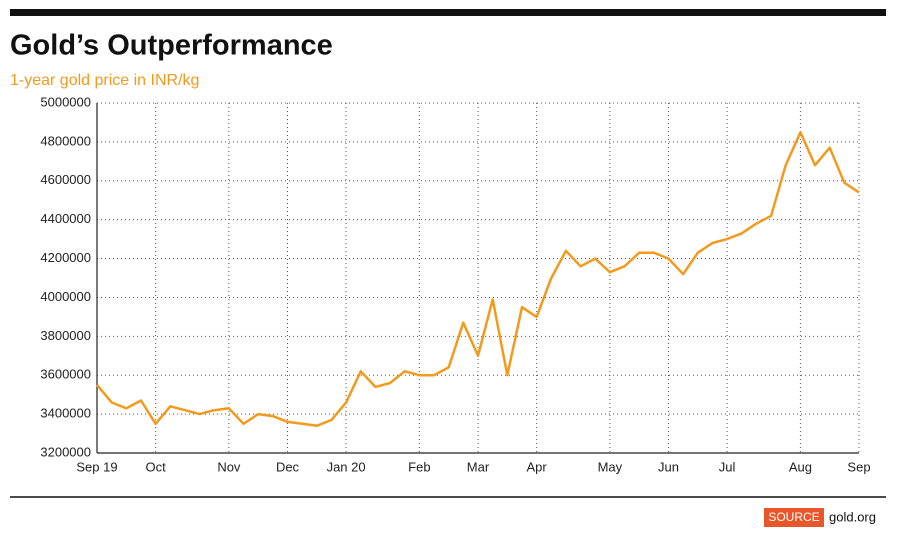  Describe the element at coordinates (65, 140) in the screenshot. I see `y-tick-label: 4800000` at that location.